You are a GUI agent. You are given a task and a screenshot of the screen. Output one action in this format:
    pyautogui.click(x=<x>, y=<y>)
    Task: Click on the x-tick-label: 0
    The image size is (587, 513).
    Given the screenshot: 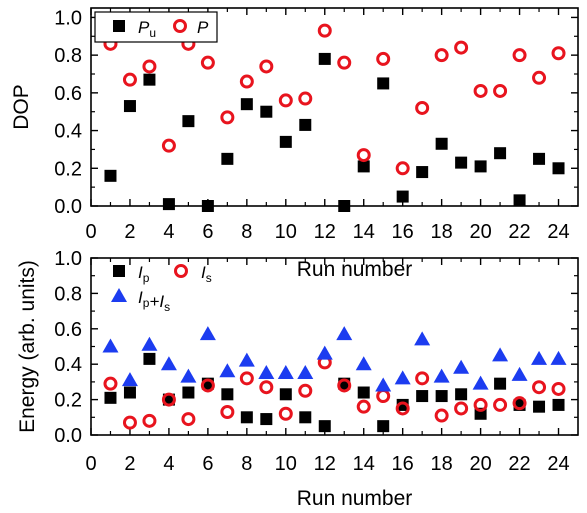 What is the action you would take?
    pyautogui.click(x=90, y=232)
    